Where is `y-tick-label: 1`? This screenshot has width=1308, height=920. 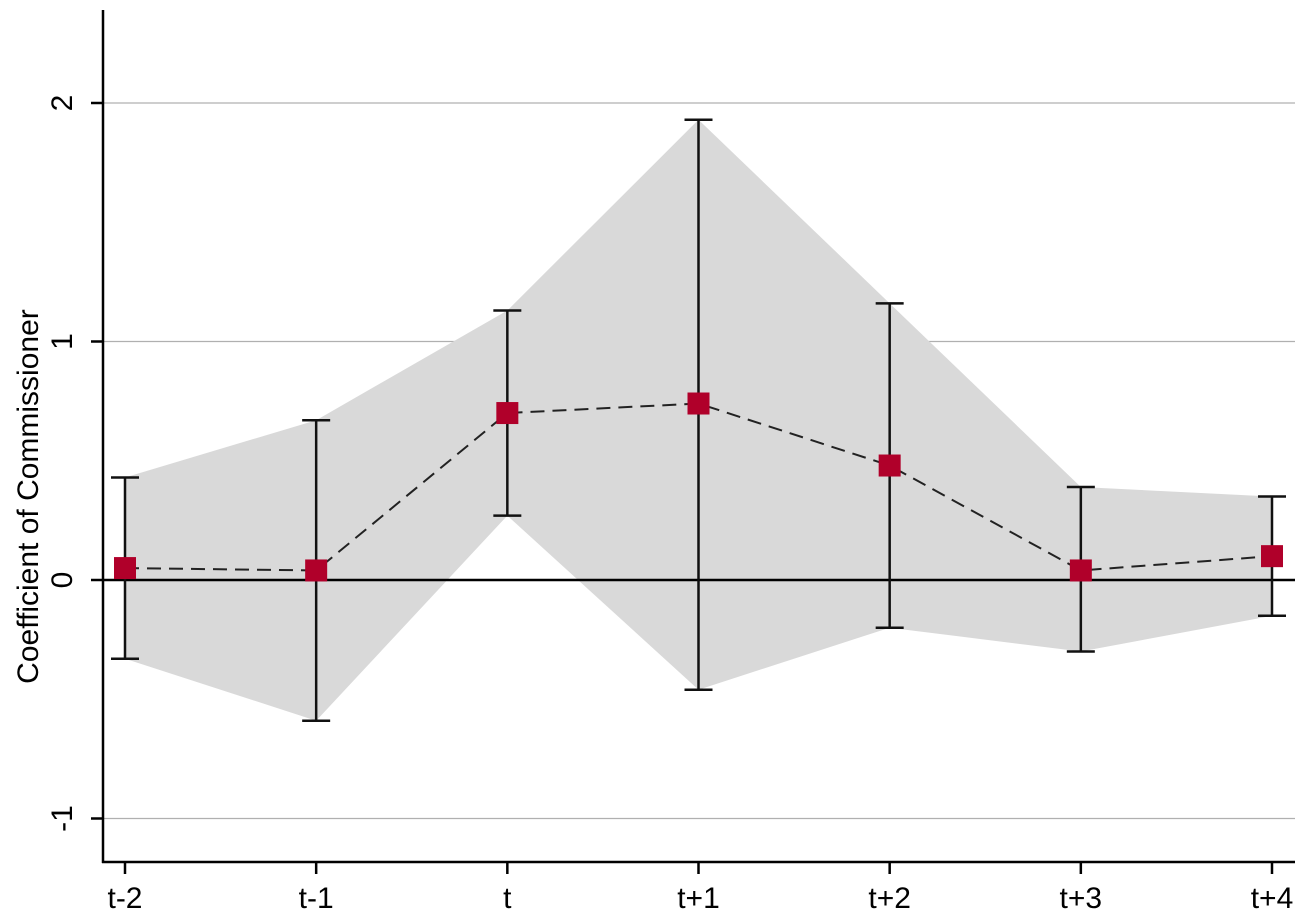
y-tick-label: 1 is located at coordinates (62, 341).